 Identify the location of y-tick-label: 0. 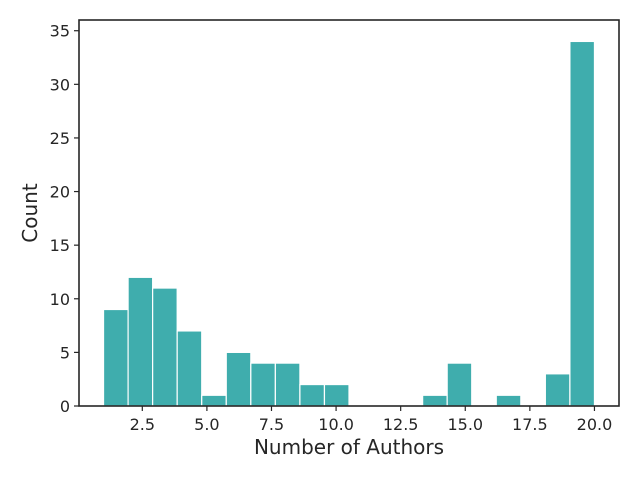
(65, 406).